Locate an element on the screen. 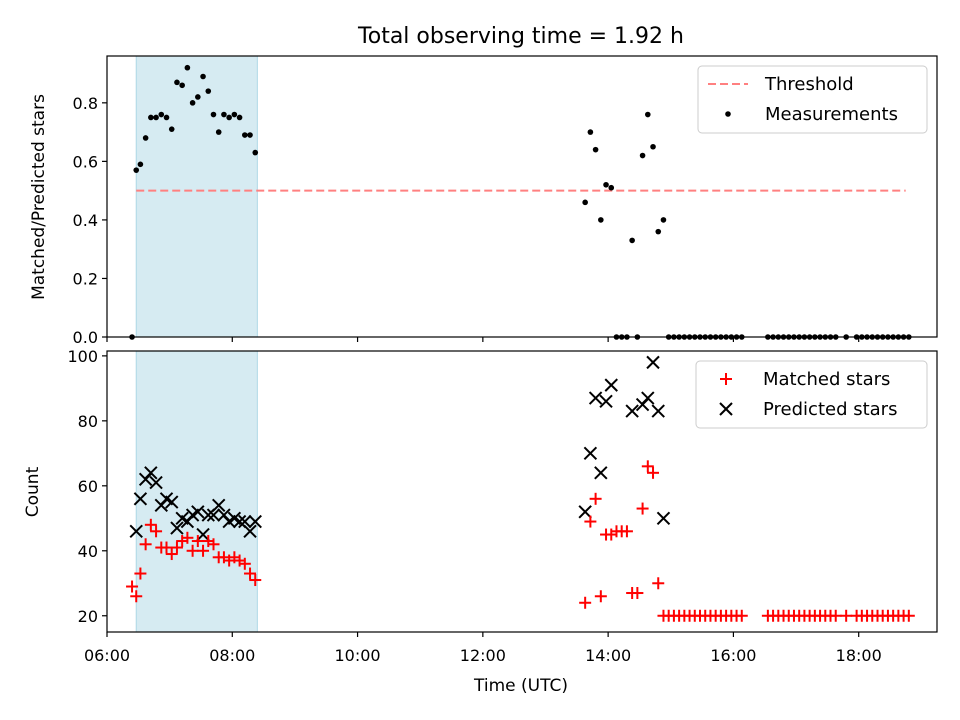 The image size is (960, 720). chart-title: Total observing time = 1.92 h is located at coordinates (520, 36).